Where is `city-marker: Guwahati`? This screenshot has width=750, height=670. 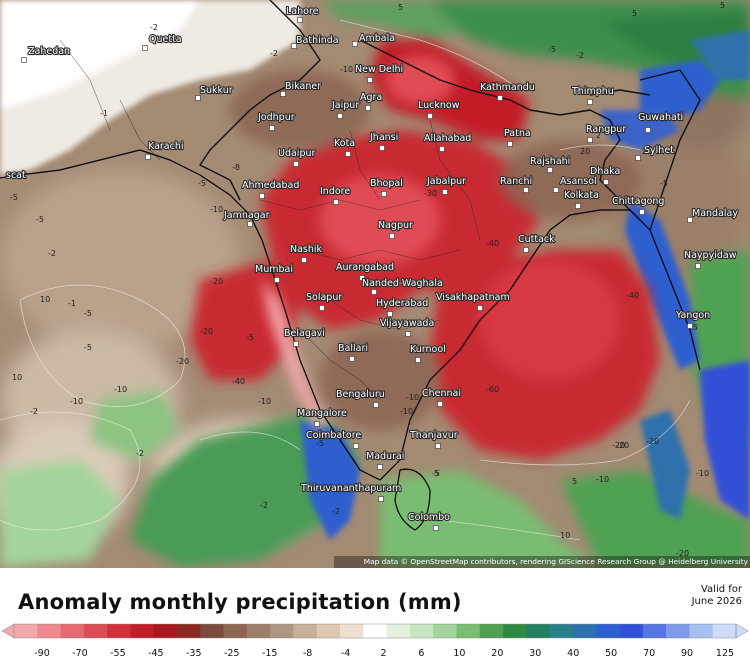
city-marker: Guwahati is located at coordinates (660, 122).